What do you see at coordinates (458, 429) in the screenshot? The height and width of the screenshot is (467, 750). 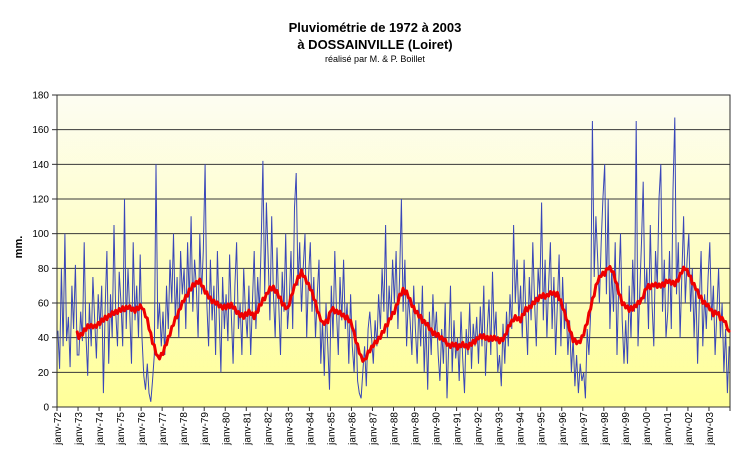 I see `x-tick-label: janv-91` at bounding box center [458, 429].